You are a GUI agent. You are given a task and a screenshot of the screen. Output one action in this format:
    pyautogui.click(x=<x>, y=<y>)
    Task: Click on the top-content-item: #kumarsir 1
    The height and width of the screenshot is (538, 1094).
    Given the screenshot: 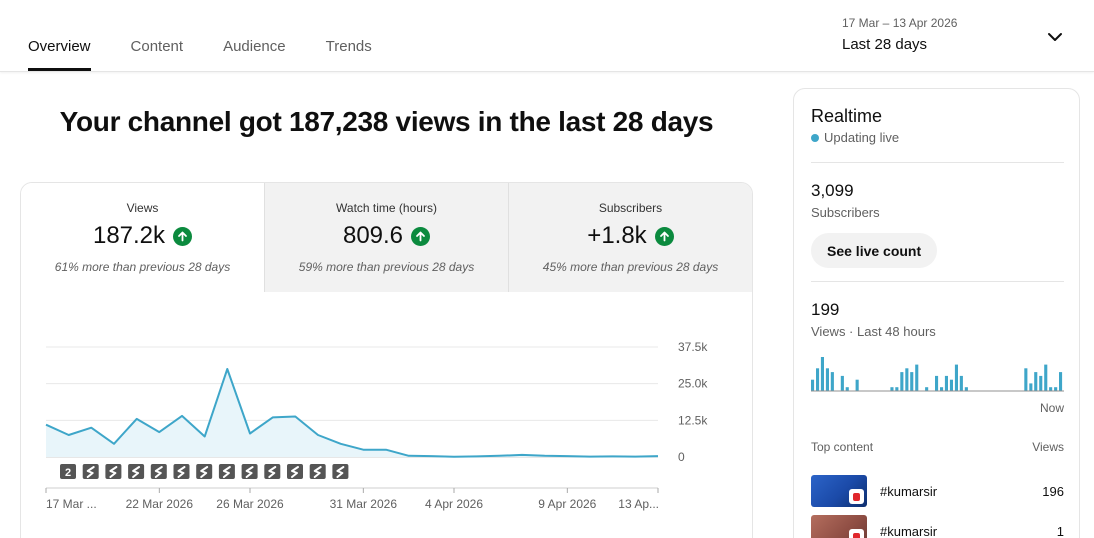 What is the action you would take?
    pyautogui.click(x=937, y=526)
    